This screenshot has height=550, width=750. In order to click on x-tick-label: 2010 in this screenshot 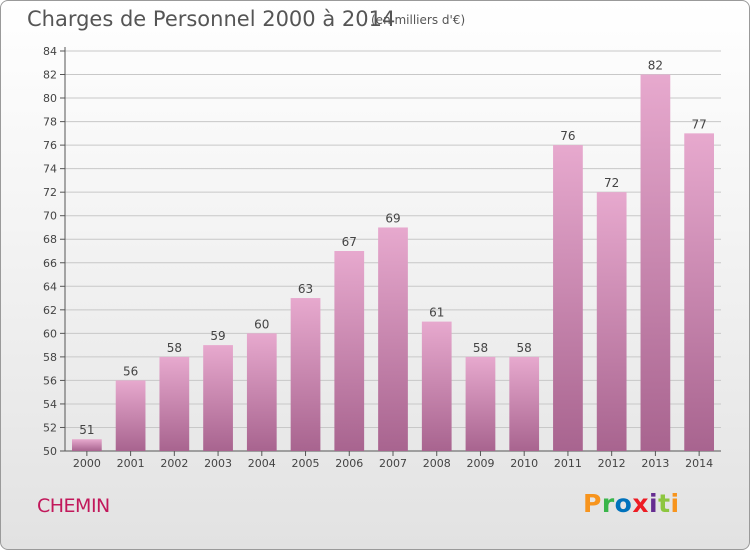, I will do `click(524, 463)`.